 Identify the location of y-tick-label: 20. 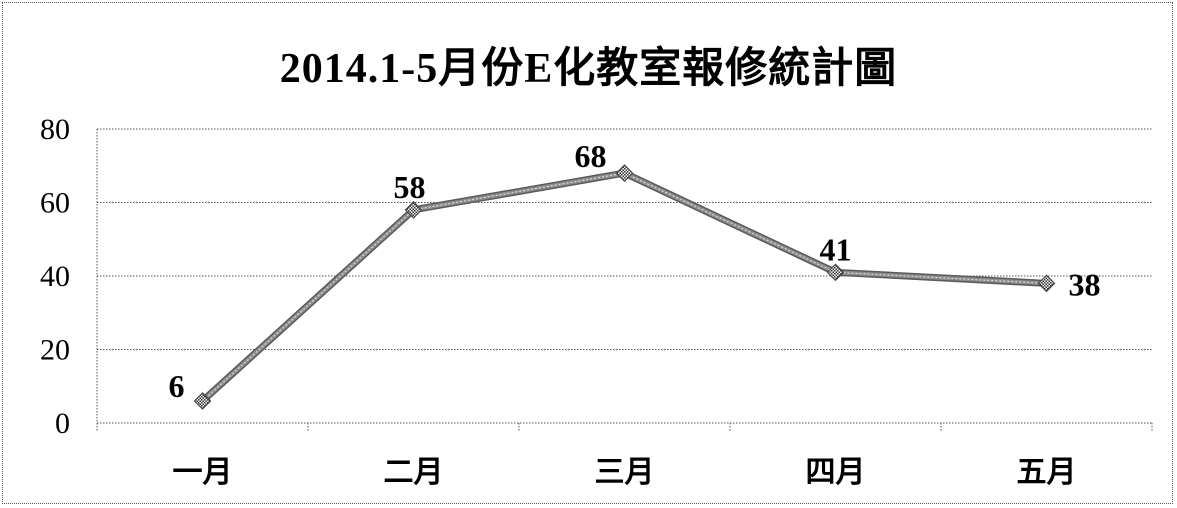
(55, 350).